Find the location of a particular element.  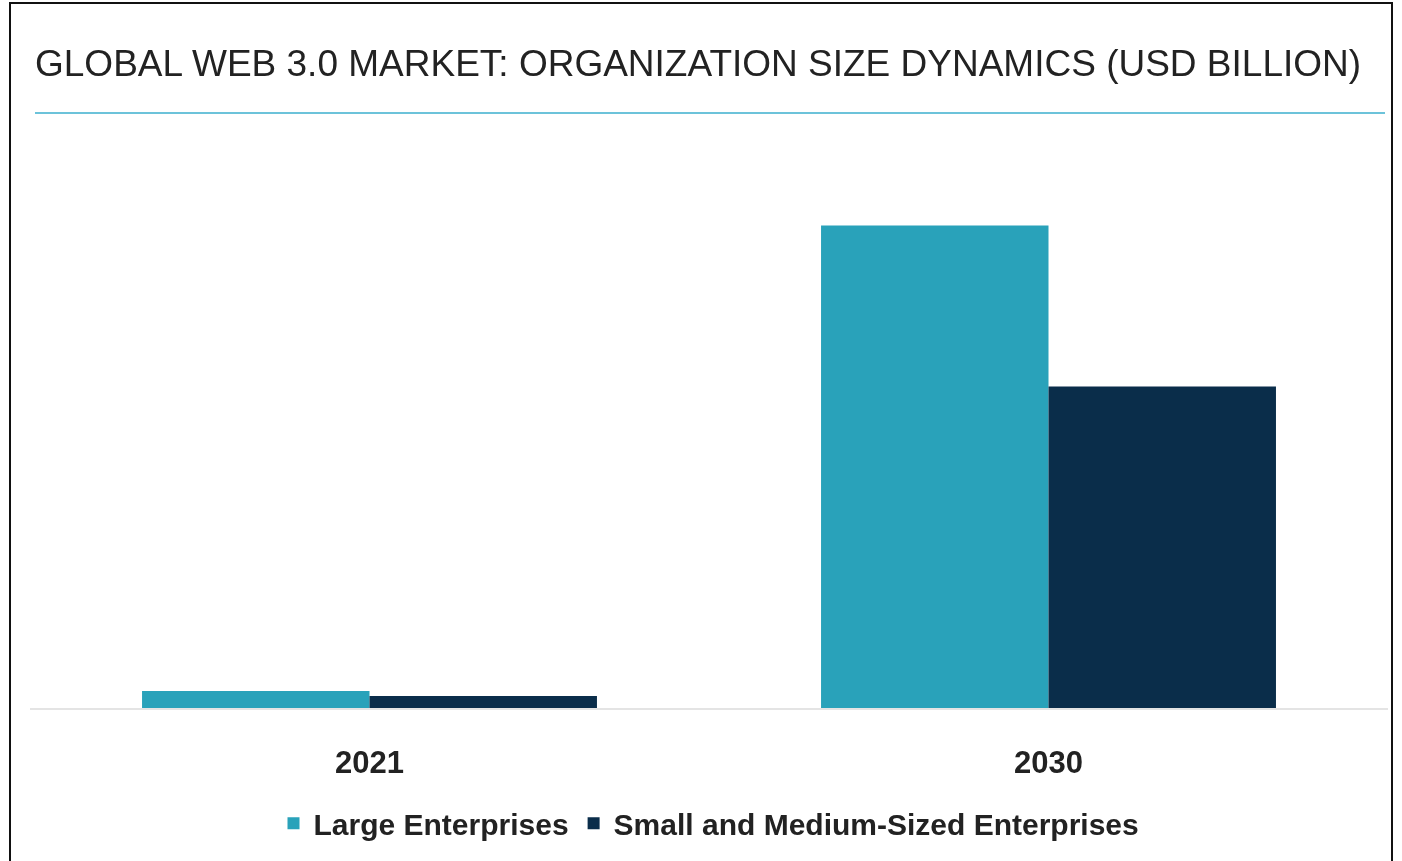

legend-label: Small and Medium-Sized Enterprises is located at coordinates (876, 825).